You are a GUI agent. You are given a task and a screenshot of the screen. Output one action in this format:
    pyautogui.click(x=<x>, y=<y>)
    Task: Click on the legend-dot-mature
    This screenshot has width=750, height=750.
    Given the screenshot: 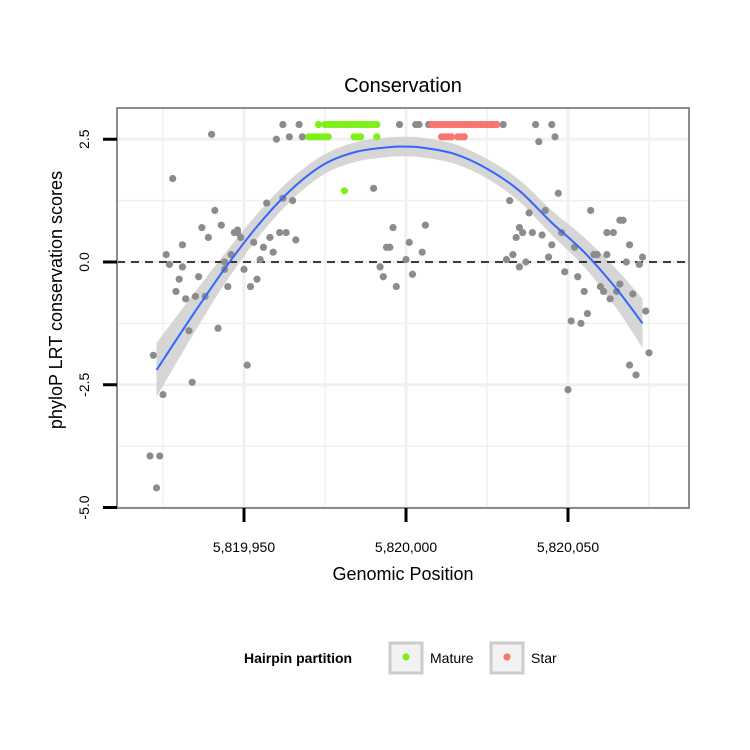 What is the action you would take?
    pyautogui.click(x=406, y=657)
    